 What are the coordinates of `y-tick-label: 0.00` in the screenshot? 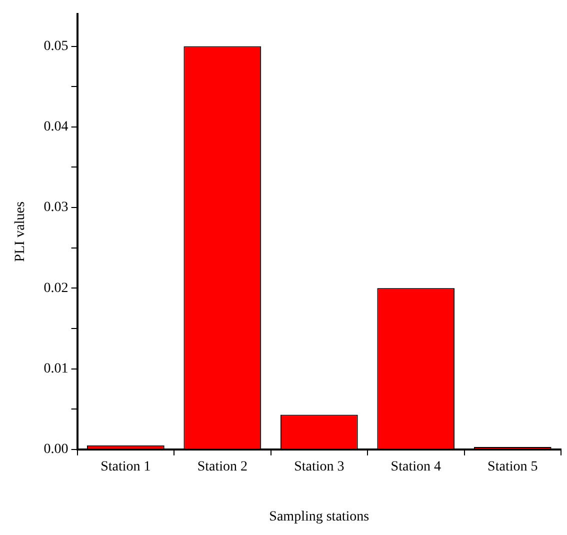 It's located at (56, 450).